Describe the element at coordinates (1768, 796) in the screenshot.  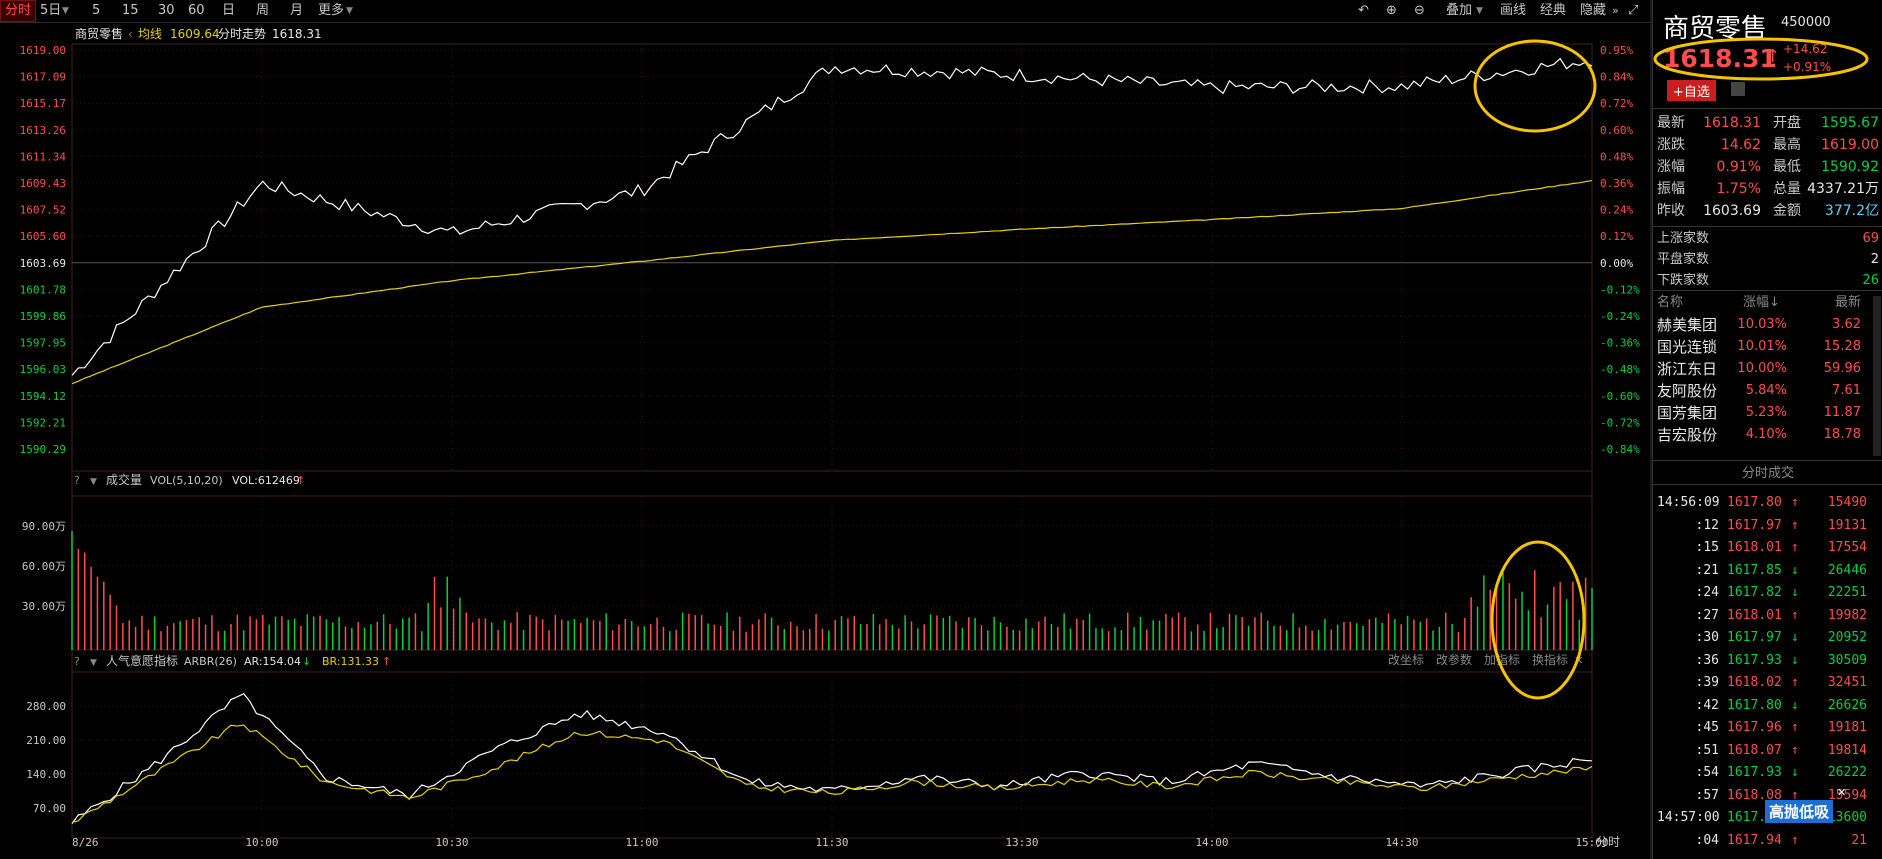
I see `table-row: :57 1618.08 ↑ 15594` at that location.